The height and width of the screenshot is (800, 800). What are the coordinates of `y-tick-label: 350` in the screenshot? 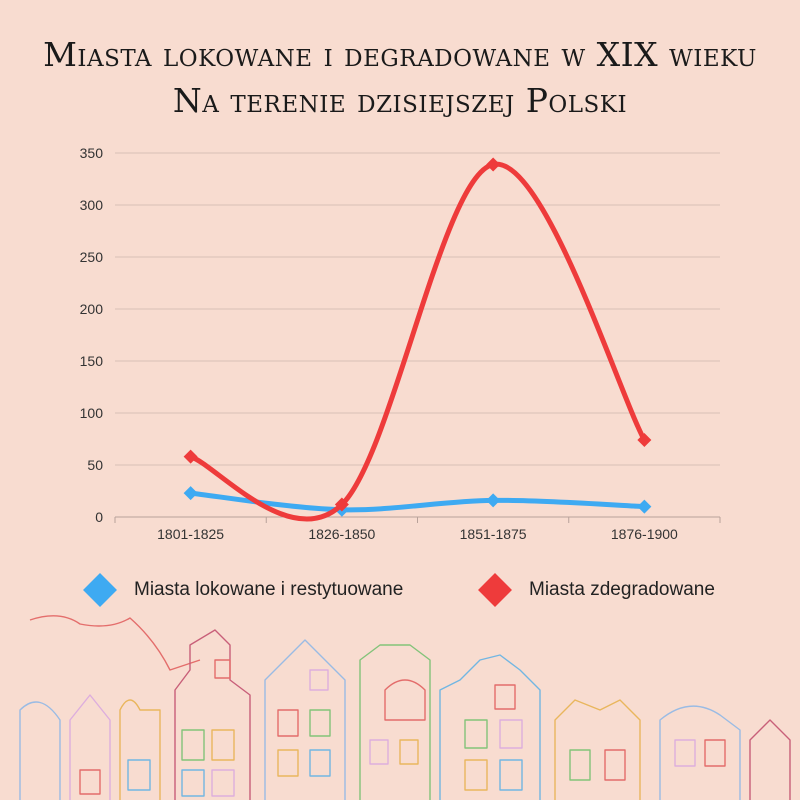 It's located at (92, 153).